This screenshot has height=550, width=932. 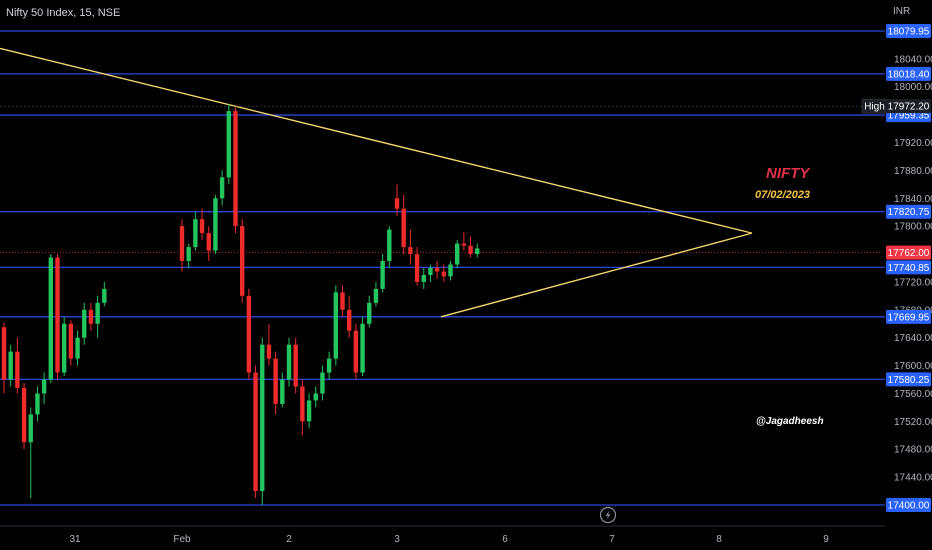 I want to click on level-badge-3: 17820.75, so click(x=908, y=211).